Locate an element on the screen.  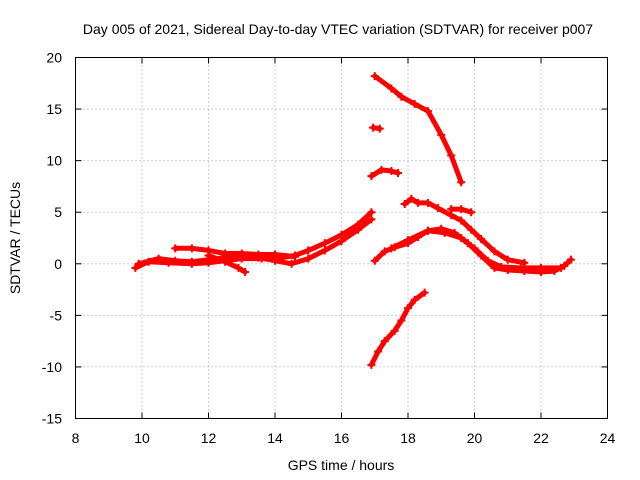
x-tick-label: 24 is located at coordinates (608, 438).